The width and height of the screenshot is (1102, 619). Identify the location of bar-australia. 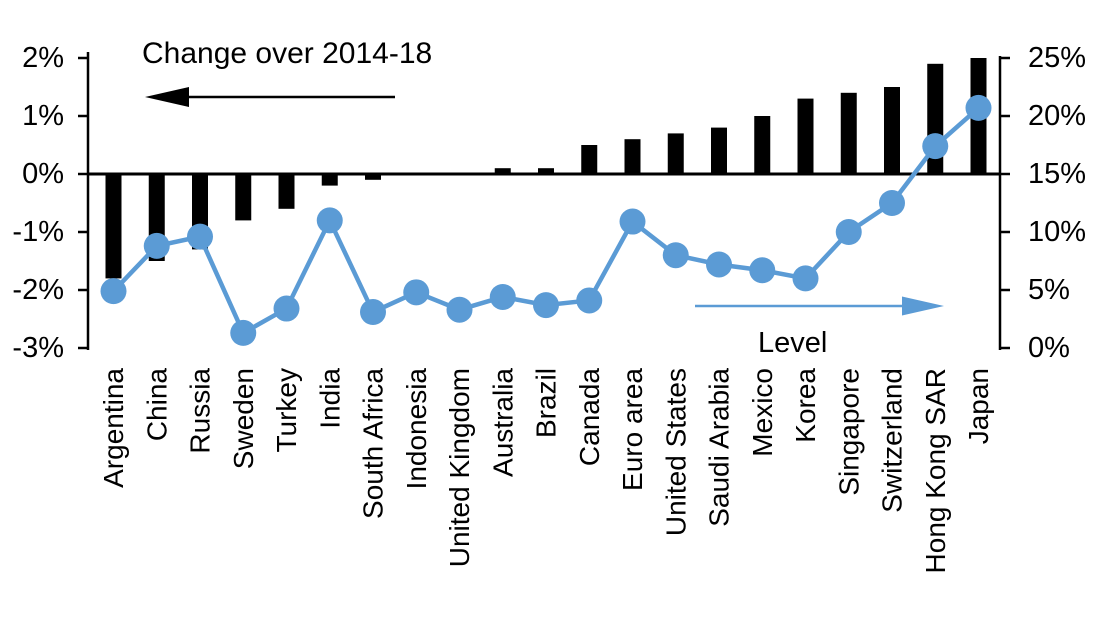
(502, 171).